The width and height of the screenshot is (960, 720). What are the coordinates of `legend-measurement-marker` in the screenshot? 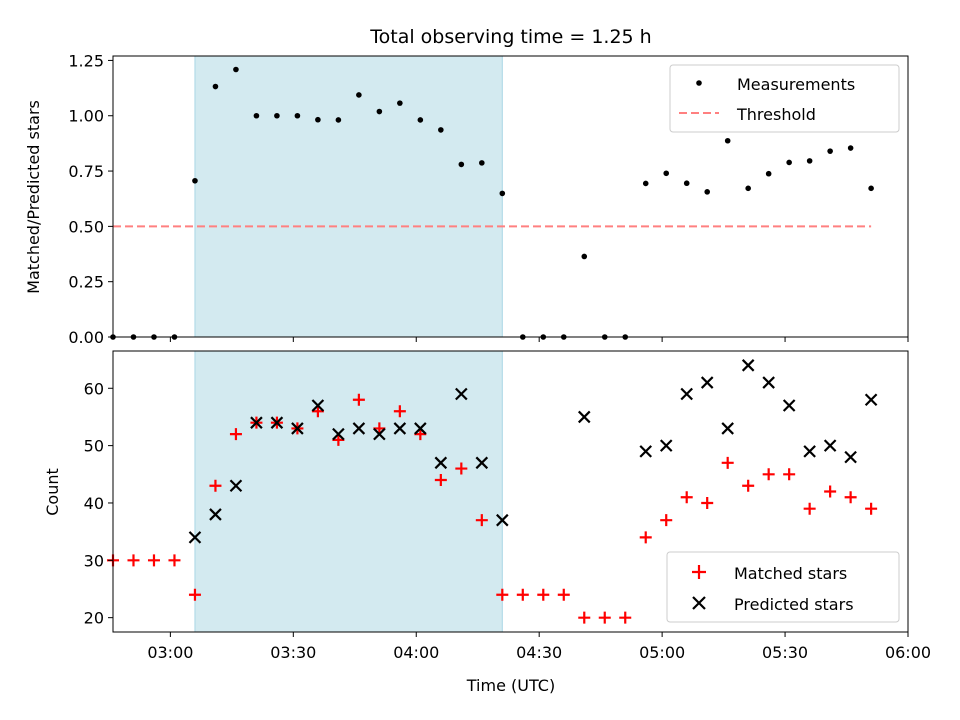 It's located at (699, 83).